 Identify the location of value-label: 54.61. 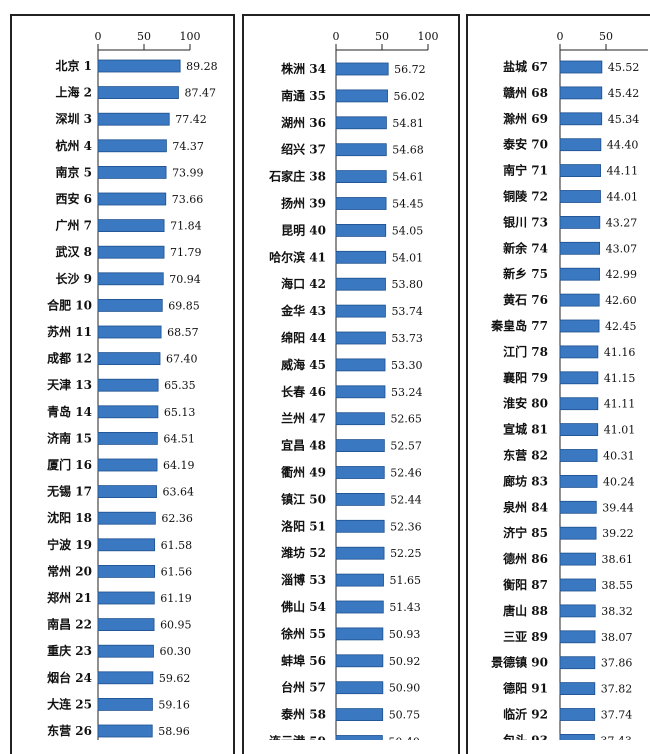
(408, 177).